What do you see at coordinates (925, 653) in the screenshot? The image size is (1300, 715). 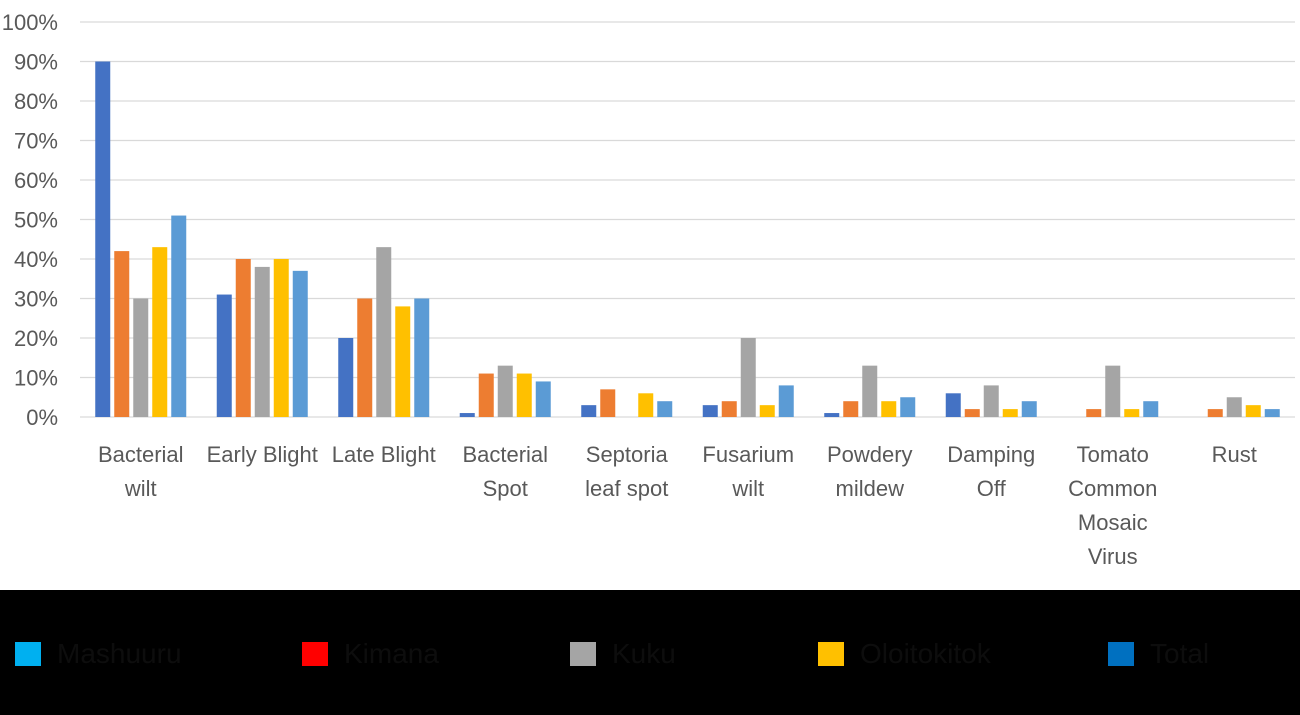 I see `legend-label: Oloitokitok` at bounding box center [925, 653].